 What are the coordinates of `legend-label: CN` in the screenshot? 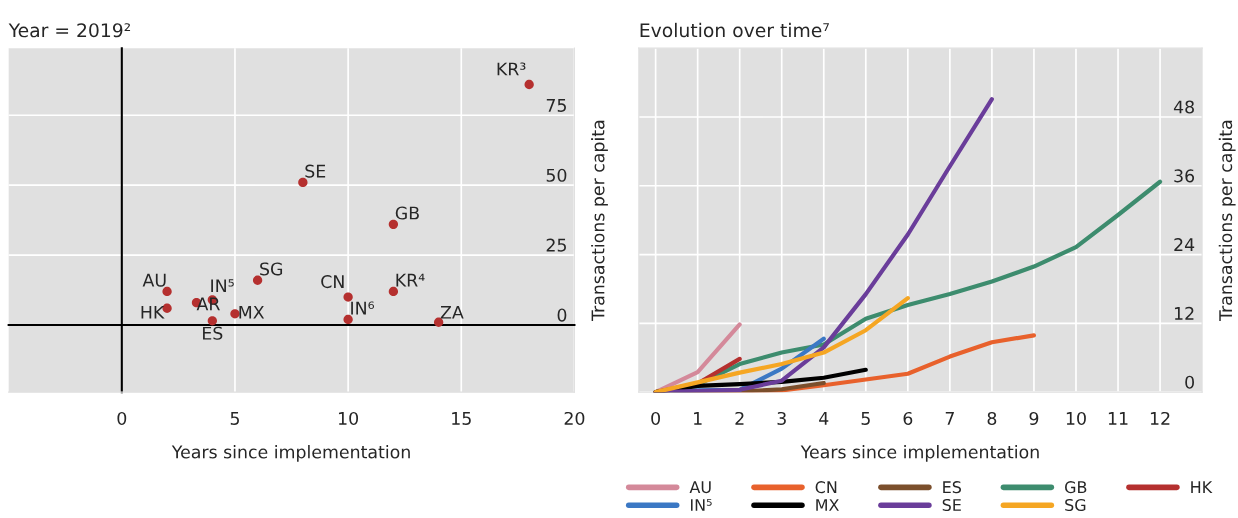 It's located at (826, 487).